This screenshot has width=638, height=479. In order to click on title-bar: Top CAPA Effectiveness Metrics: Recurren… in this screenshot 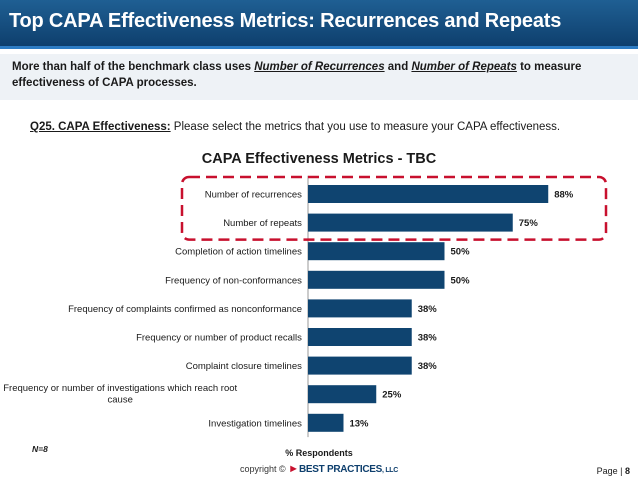, I will do `click(319, 23)`.